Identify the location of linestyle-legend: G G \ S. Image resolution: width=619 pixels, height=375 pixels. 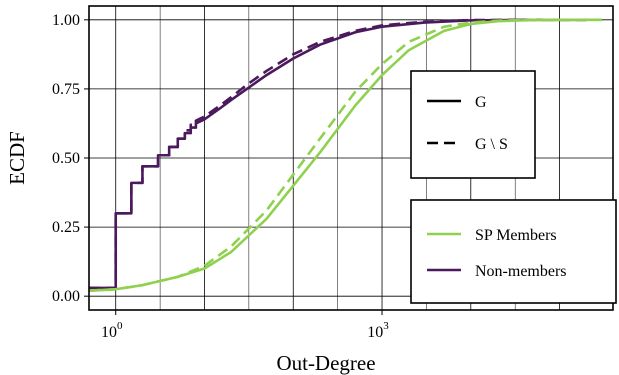
(473, 124).